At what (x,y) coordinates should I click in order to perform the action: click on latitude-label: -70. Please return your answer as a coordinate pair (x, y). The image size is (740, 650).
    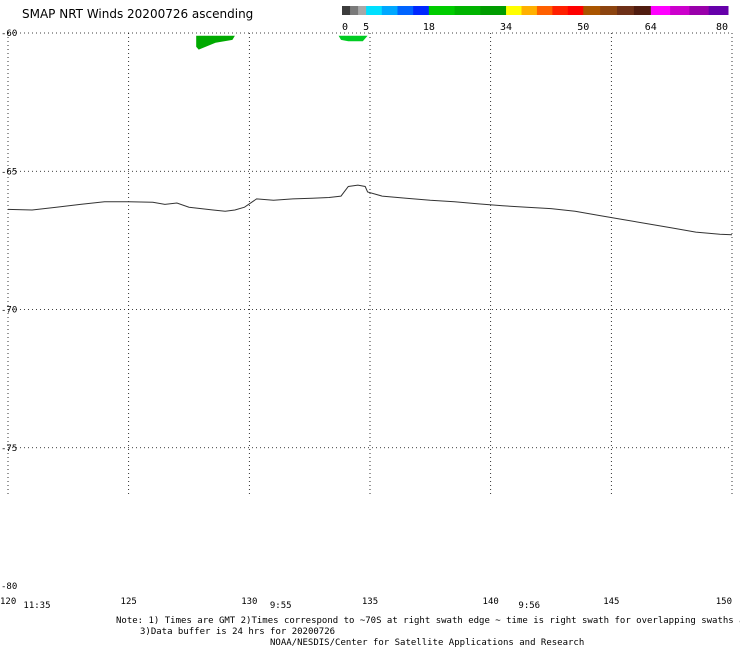
    Looking at the image, I should click on (9, 311).